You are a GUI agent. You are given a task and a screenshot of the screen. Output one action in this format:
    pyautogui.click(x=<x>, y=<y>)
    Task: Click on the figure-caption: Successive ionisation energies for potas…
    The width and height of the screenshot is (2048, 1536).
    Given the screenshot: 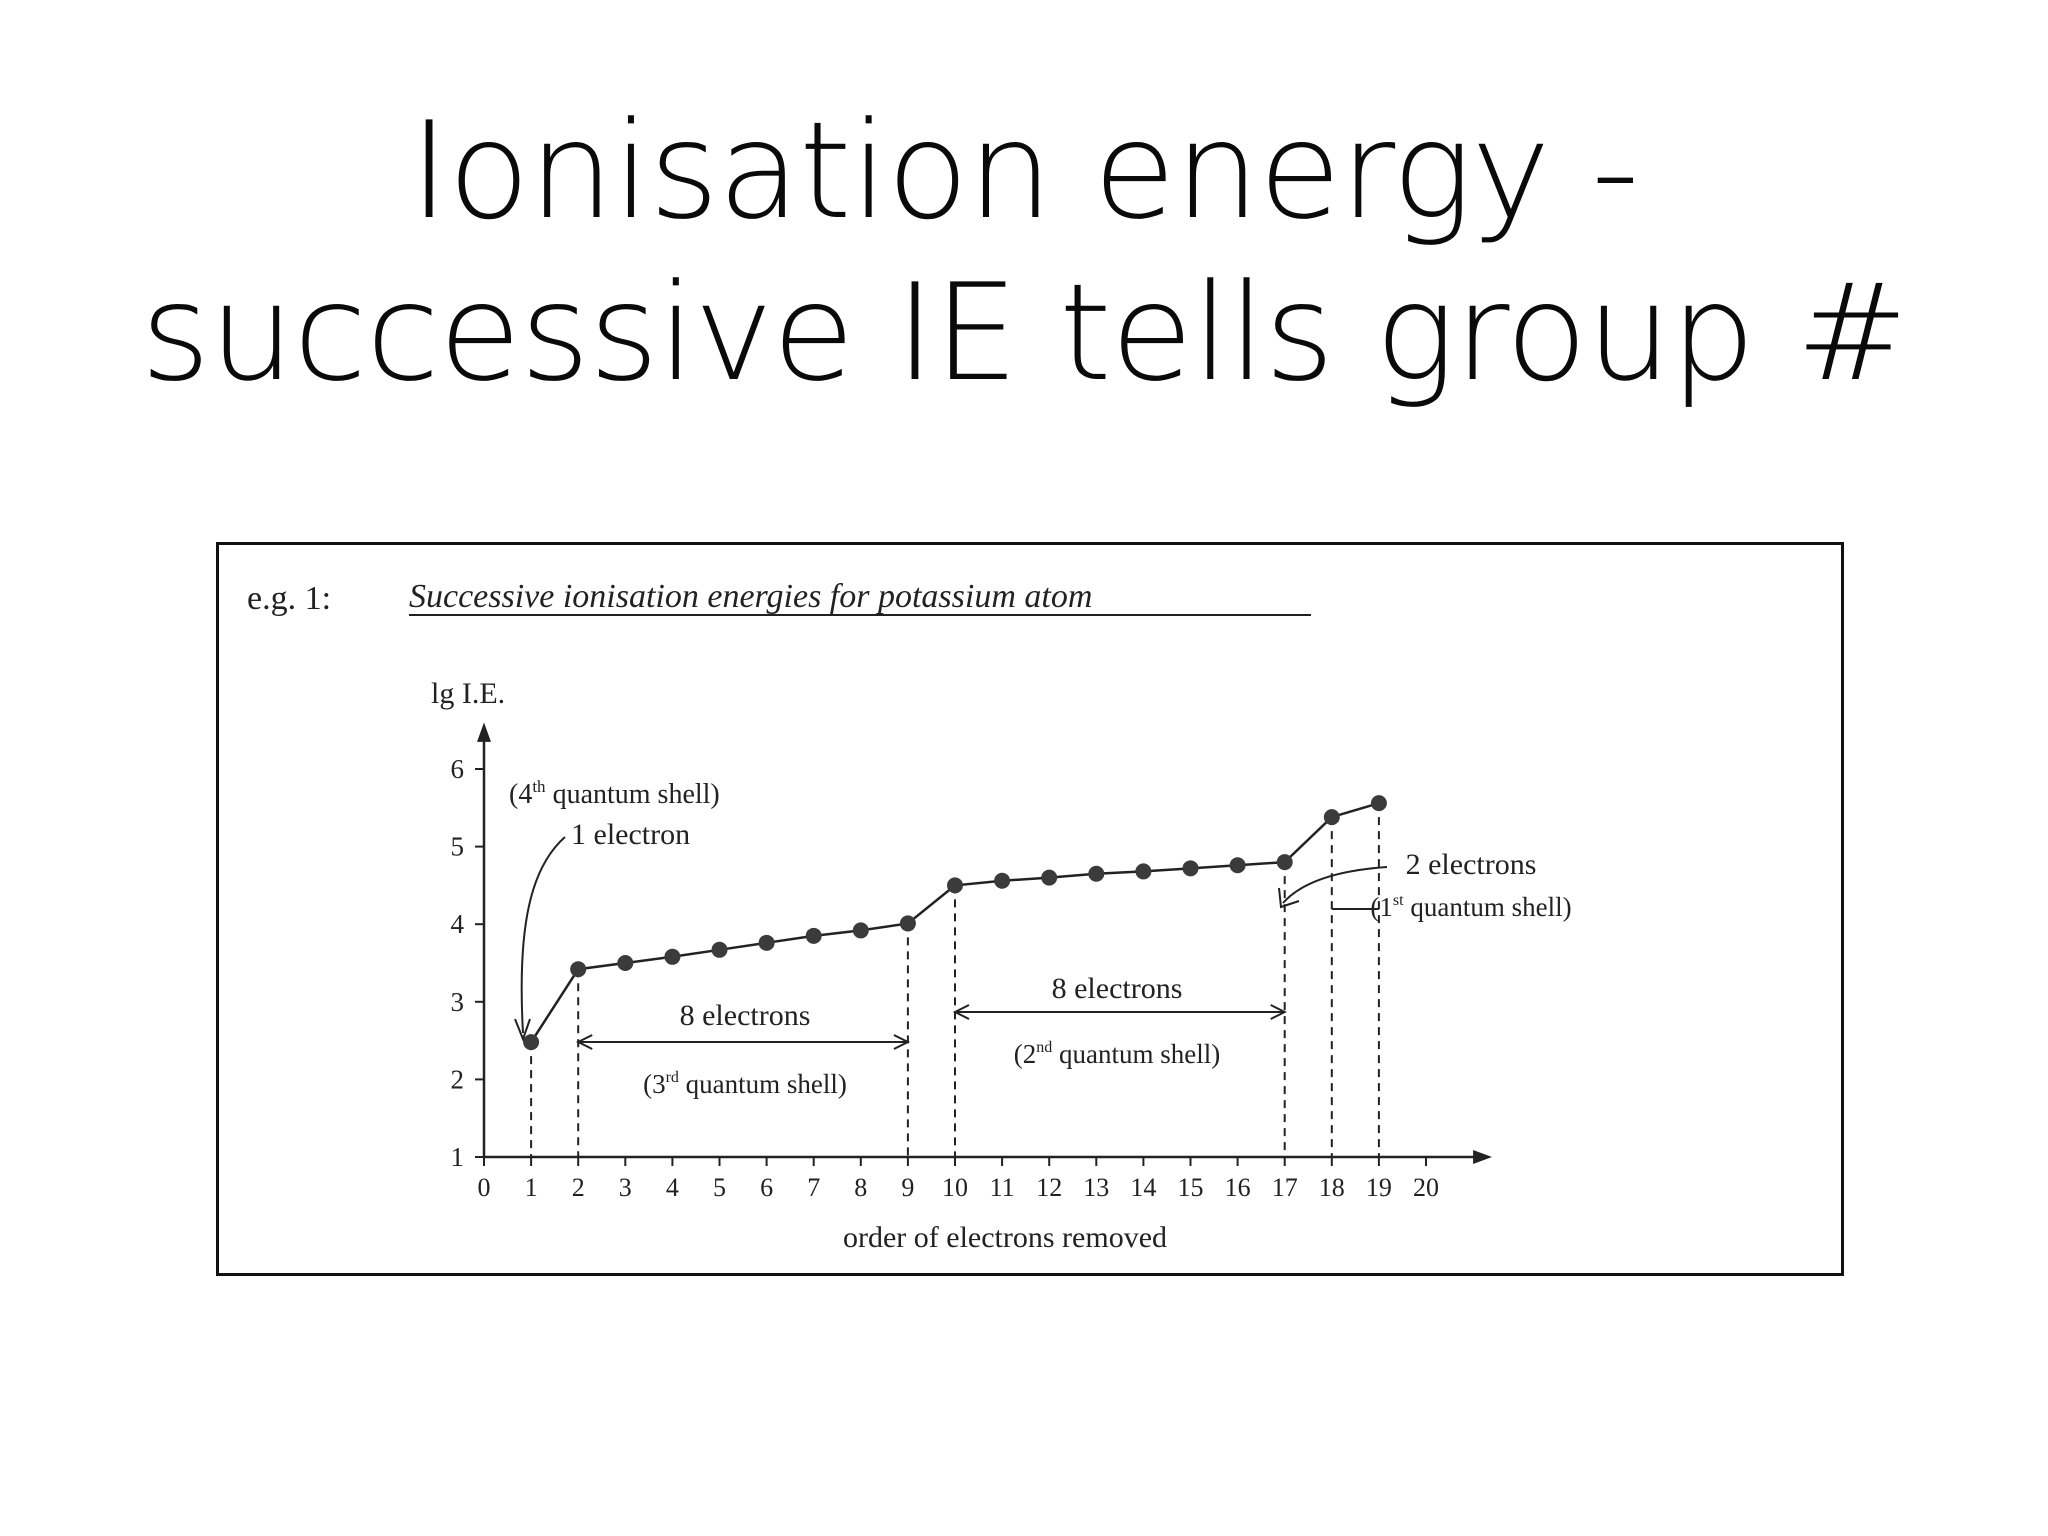 What is the action you would take?
    pyautogui.click(x=750, y=596)
    